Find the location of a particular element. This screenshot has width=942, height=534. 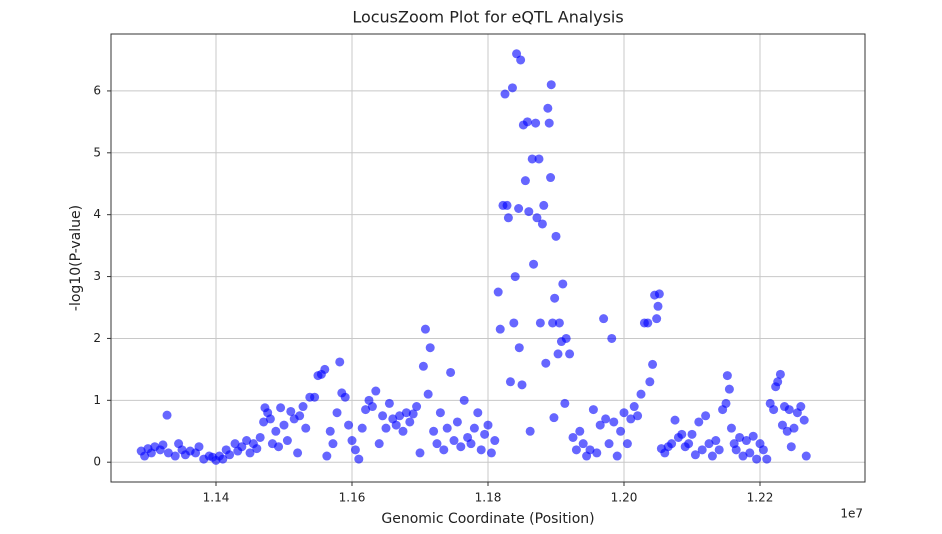

y-tick-label: 1 is located at coordinates (97, 400).